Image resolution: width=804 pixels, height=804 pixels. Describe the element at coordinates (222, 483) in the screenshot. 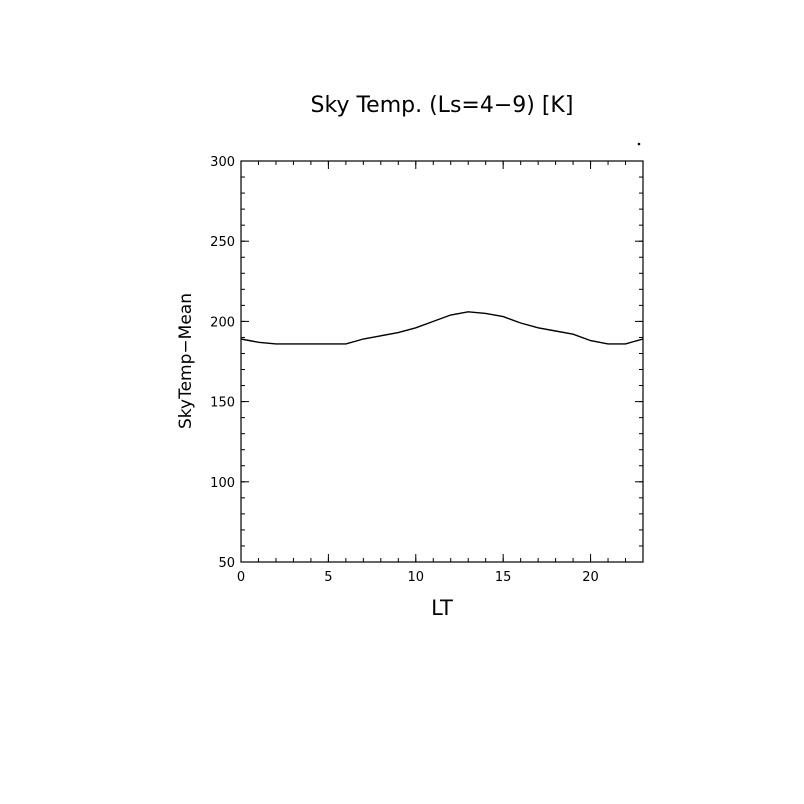

I see `y-tick-label: 100` at that location.